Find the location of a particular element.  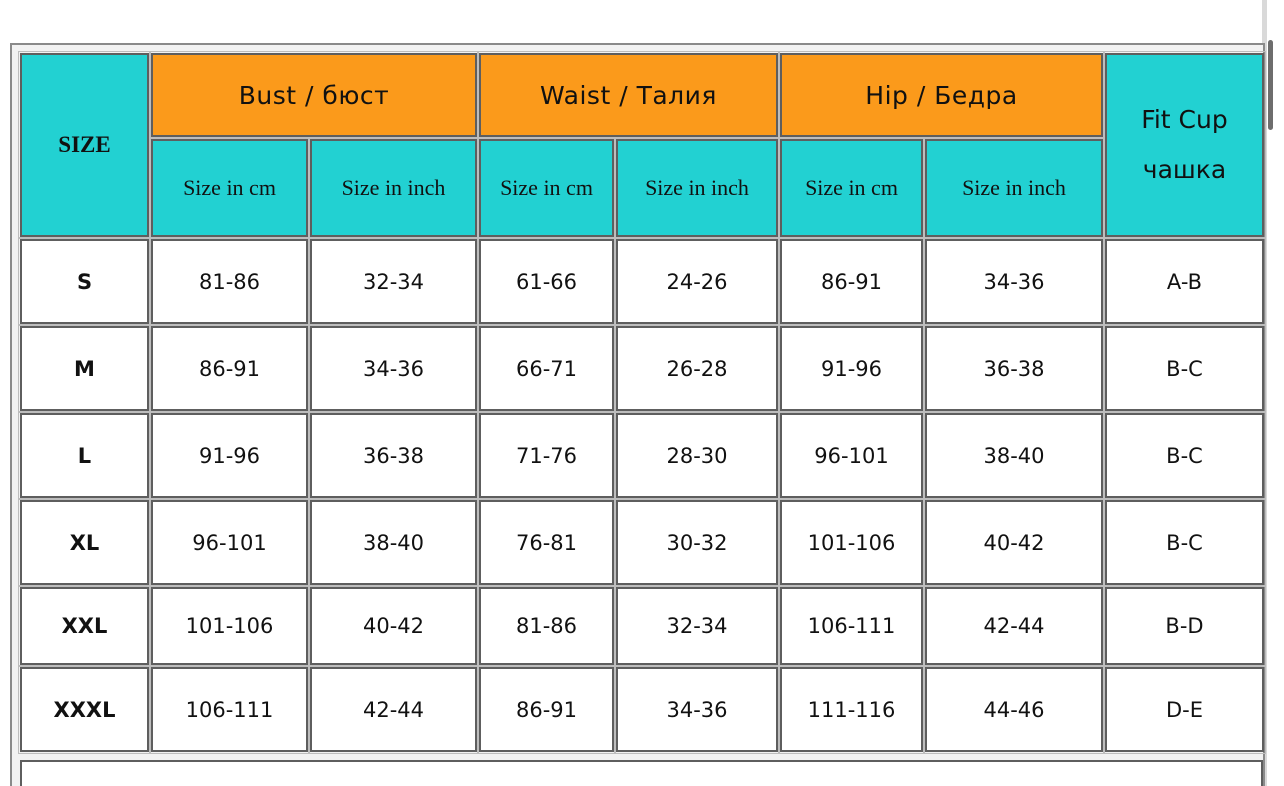

table-cell: 71-76 is located at coordinates (546, 455).